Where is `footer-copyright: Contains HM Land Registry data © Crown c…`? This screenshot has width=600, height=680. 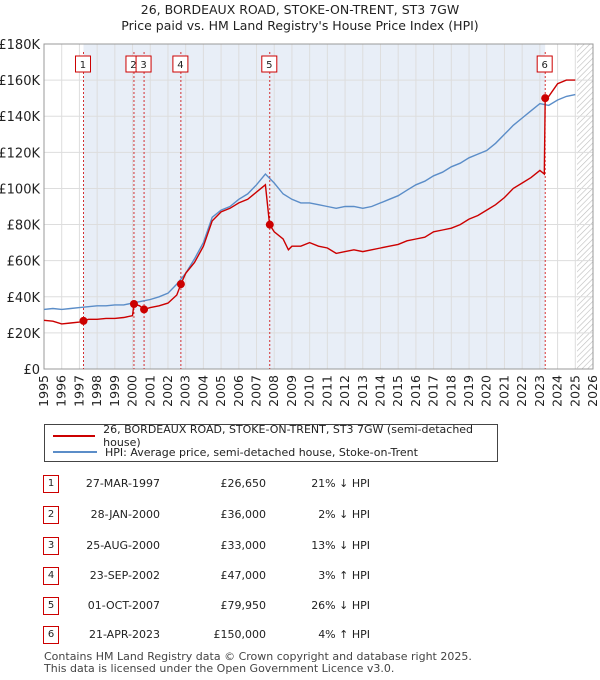
footer-copyright: Contains HM Land Registry data © Crown c… is located at coordinates (258, 656).